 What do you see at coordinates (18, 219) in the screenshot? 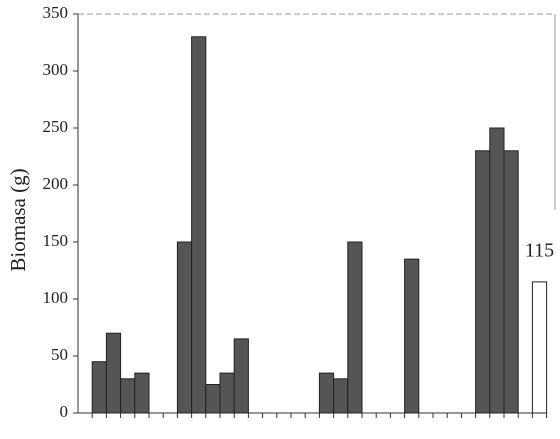
I see `y-axis-label: Biomasa (g)` at bounding box center [18, 219].